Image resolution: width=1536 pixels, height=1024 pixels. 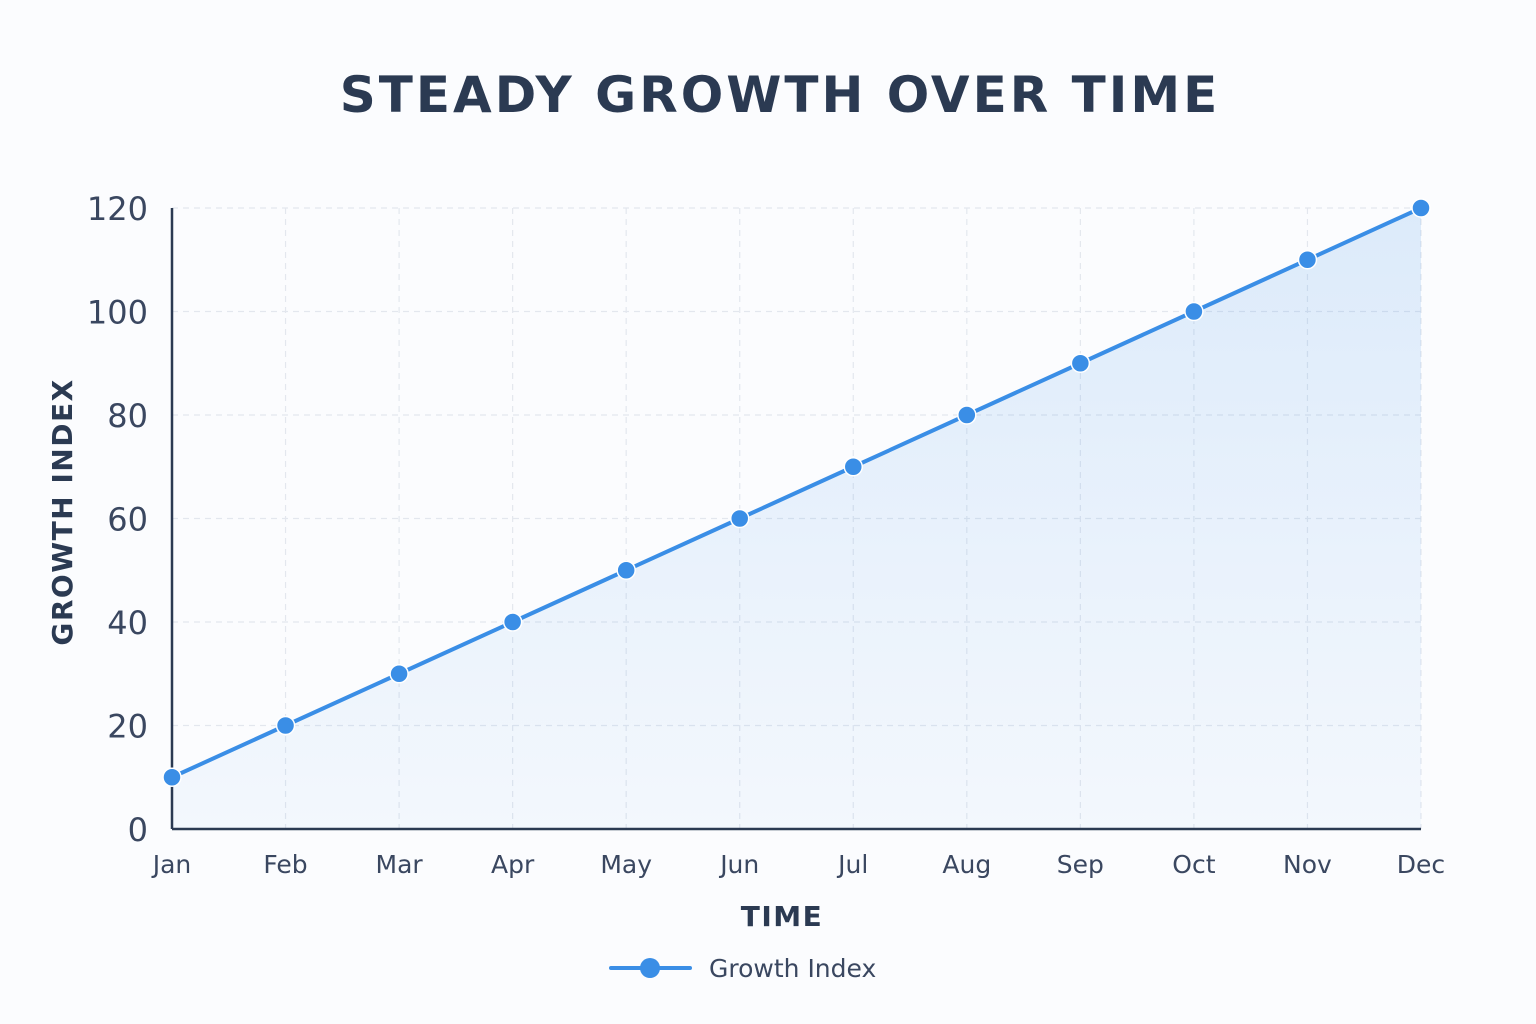 What do you see at coordinates (738, 864) in the screenshot?
I see `x-tick-label: Jun` at bounding box center [738, 864].